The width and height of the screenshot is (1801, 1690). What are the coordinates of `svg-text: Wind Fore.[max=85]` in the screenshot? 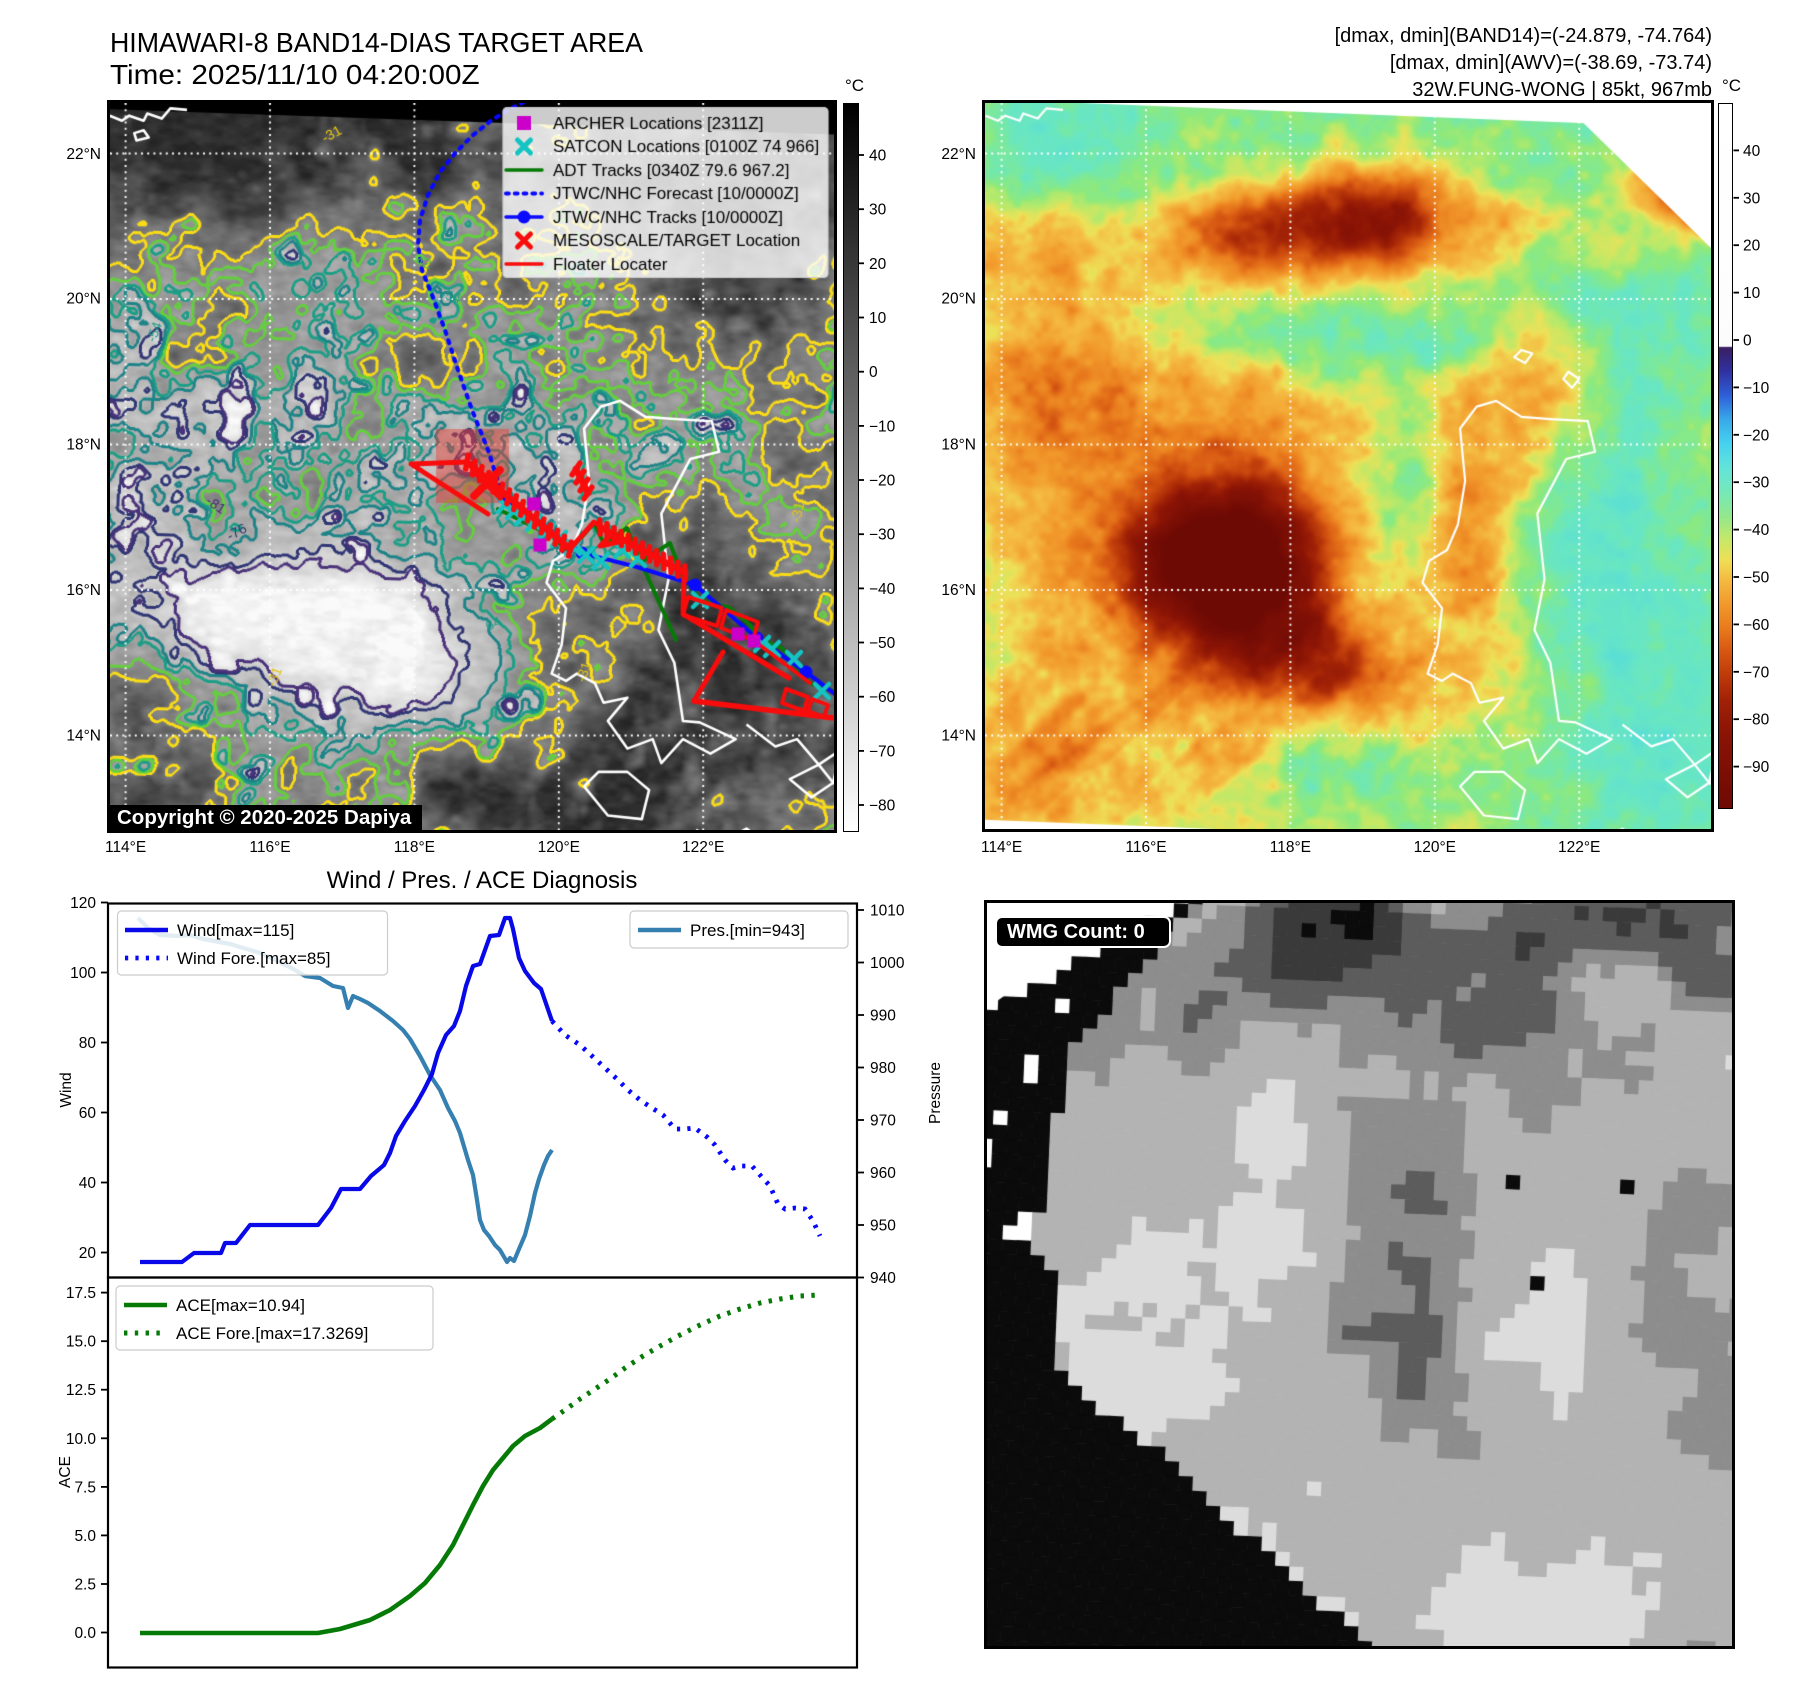 It's located at (254, 958).